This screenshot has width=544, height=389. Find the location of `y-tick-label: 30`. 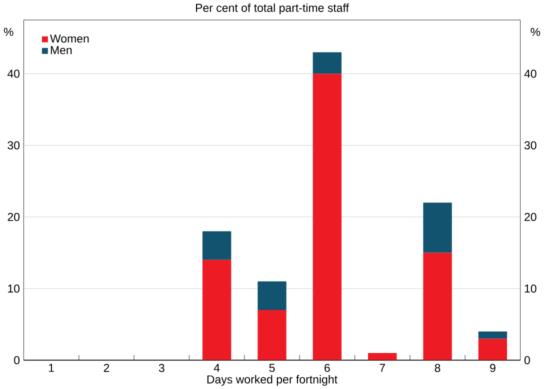

y-tick-label: 30 is located at coordinates (14, 145).